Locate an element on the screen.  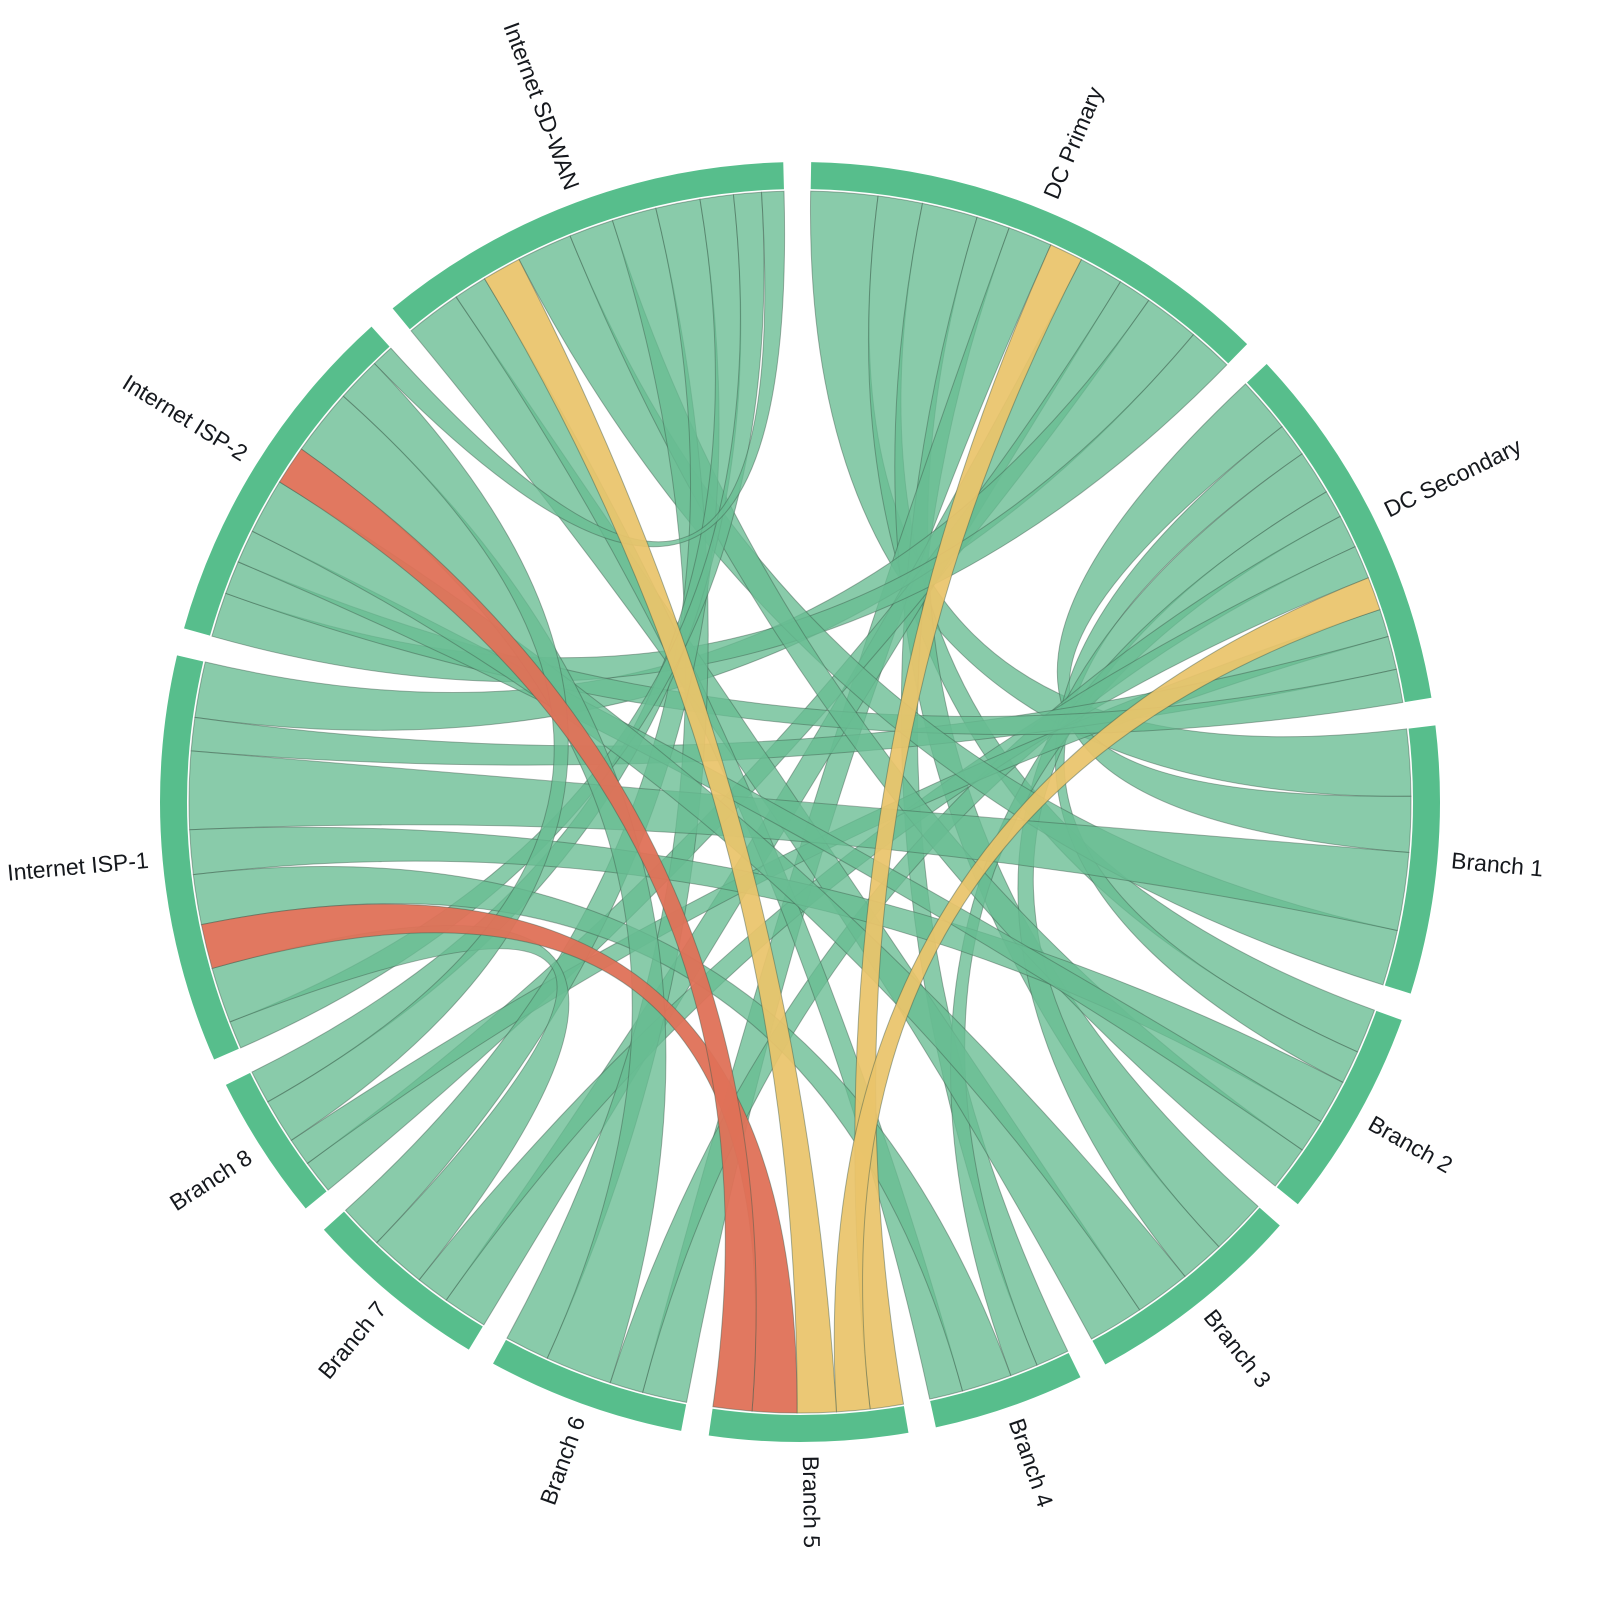
arc-dc-secondary is located at coordinates (1339, 533).